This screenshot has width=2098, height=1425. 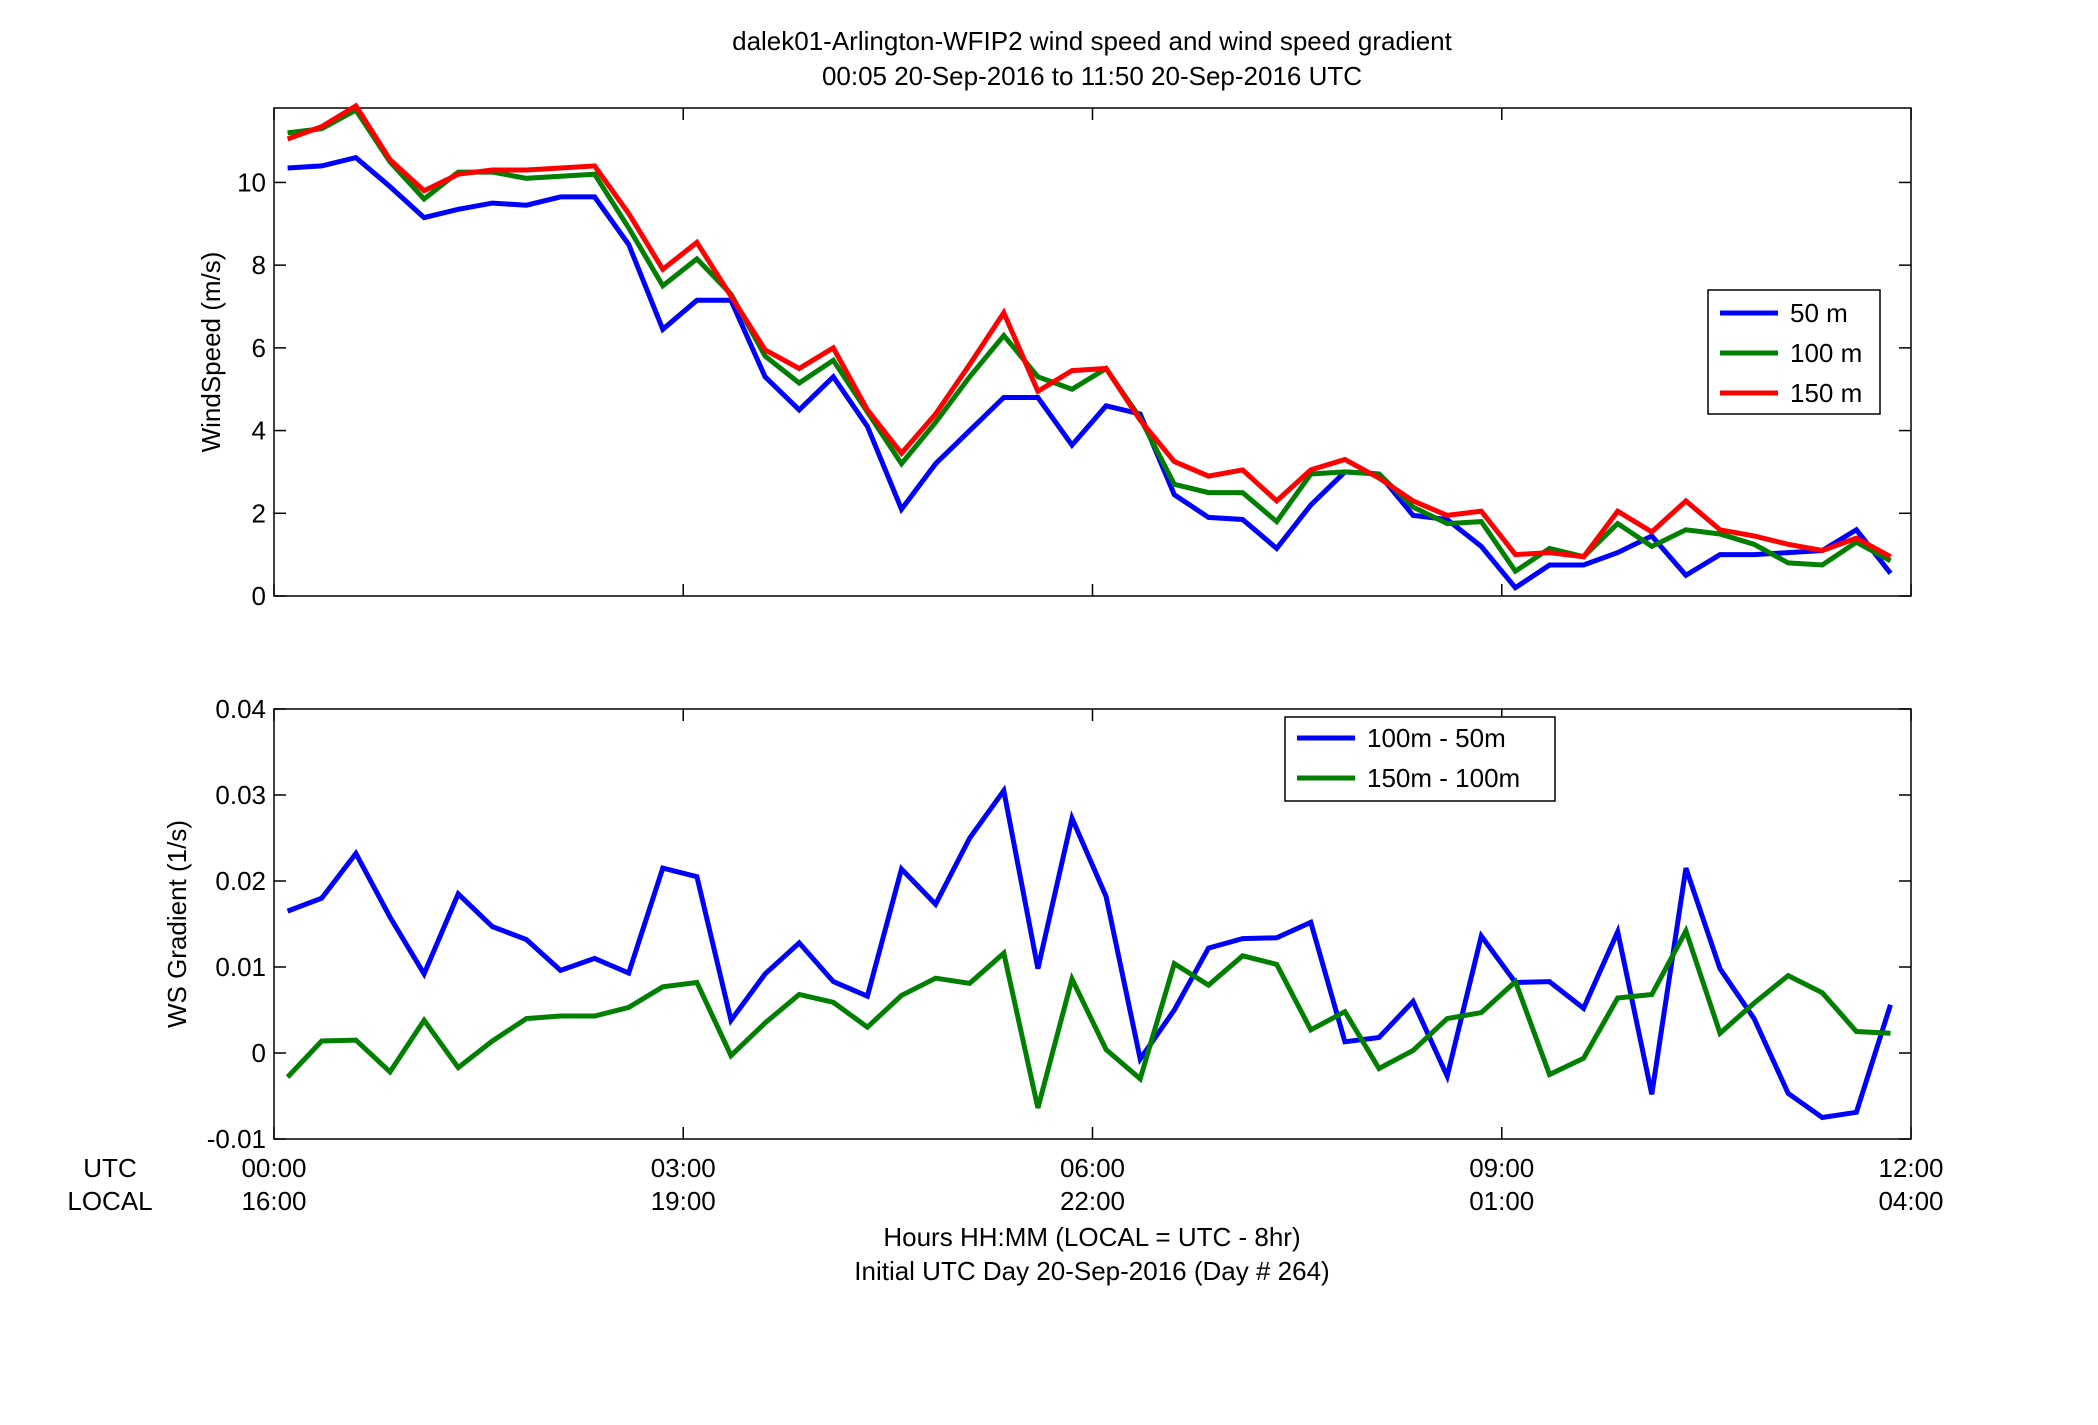 I want to click on legend-label-150m-100m: 150m - 100m, so click(x=1443, y=778).